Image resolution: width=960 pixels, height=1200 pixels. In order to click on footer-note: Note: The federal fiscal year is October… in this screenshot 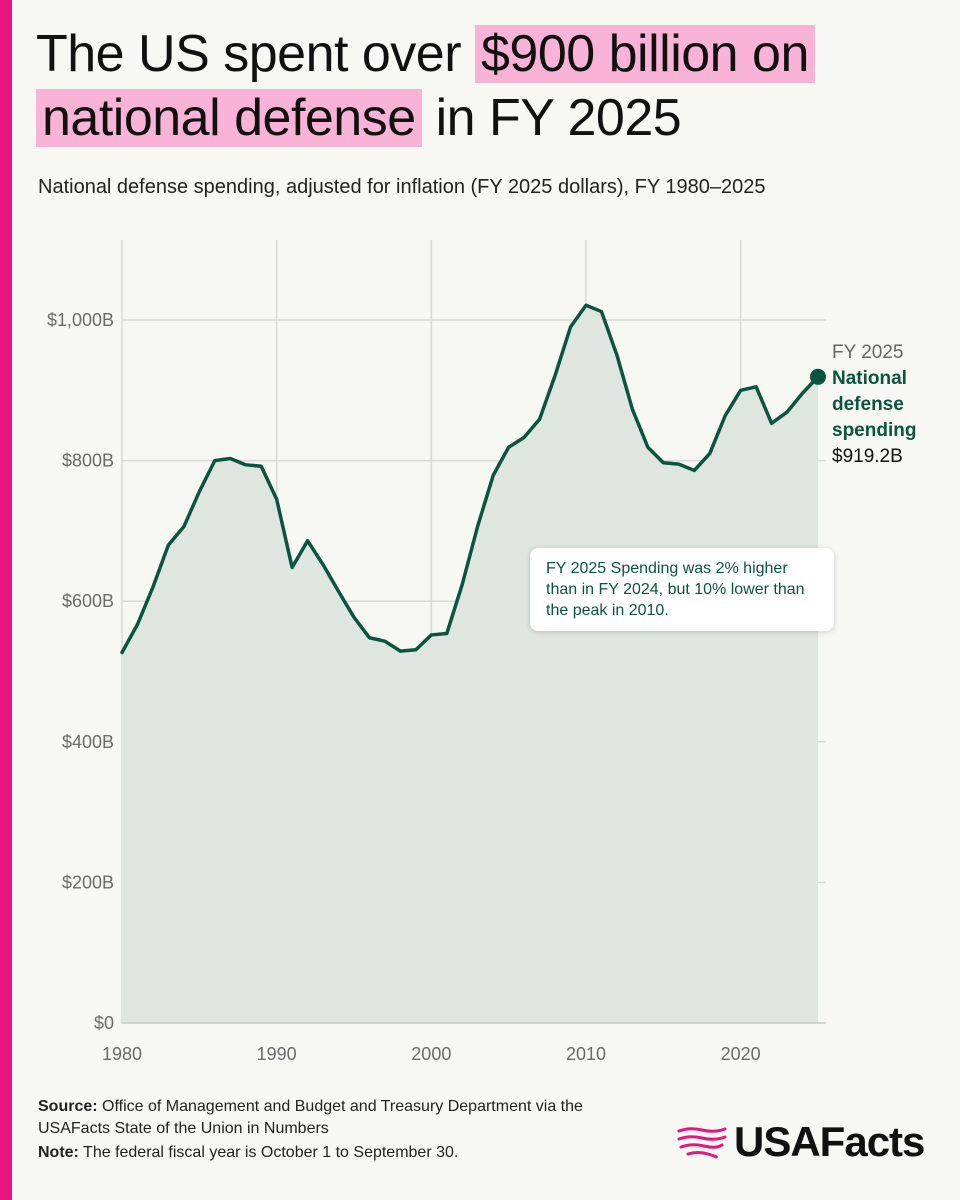, I will do `click(318, 1153)`.